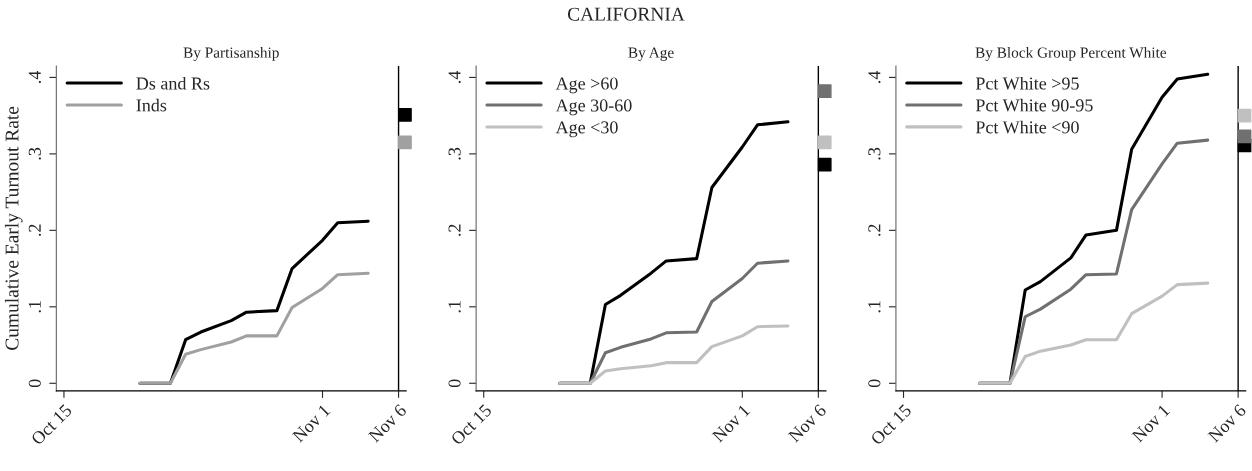 The height and width of the screenshot is (471, 1252). What do you see at coordinates (151, 105) in the screenshot?
I see `legend-label: Inds` at bounding box center [151, 105].